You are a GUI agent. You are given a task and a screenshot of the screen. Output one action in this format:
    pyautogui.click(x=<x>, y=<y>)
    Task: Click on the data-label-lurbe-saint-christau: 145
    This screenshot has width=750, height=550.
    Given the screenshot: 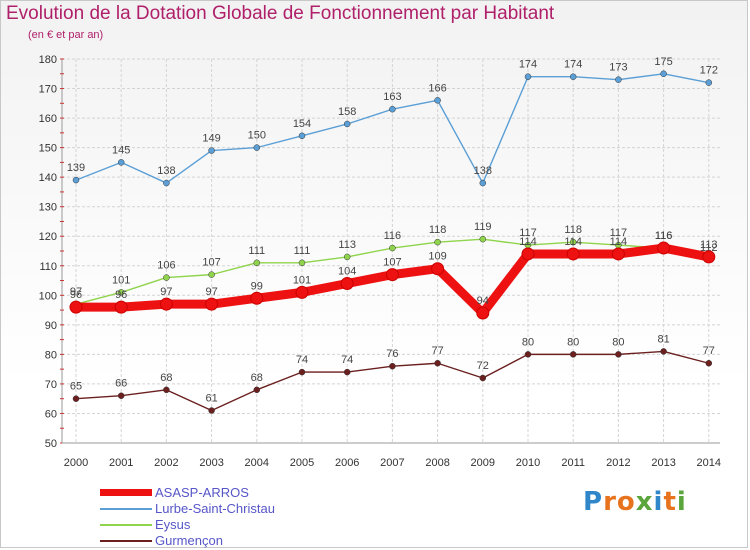 What is the action you would take?
    pyautogui.click(x=121, y=150)
    